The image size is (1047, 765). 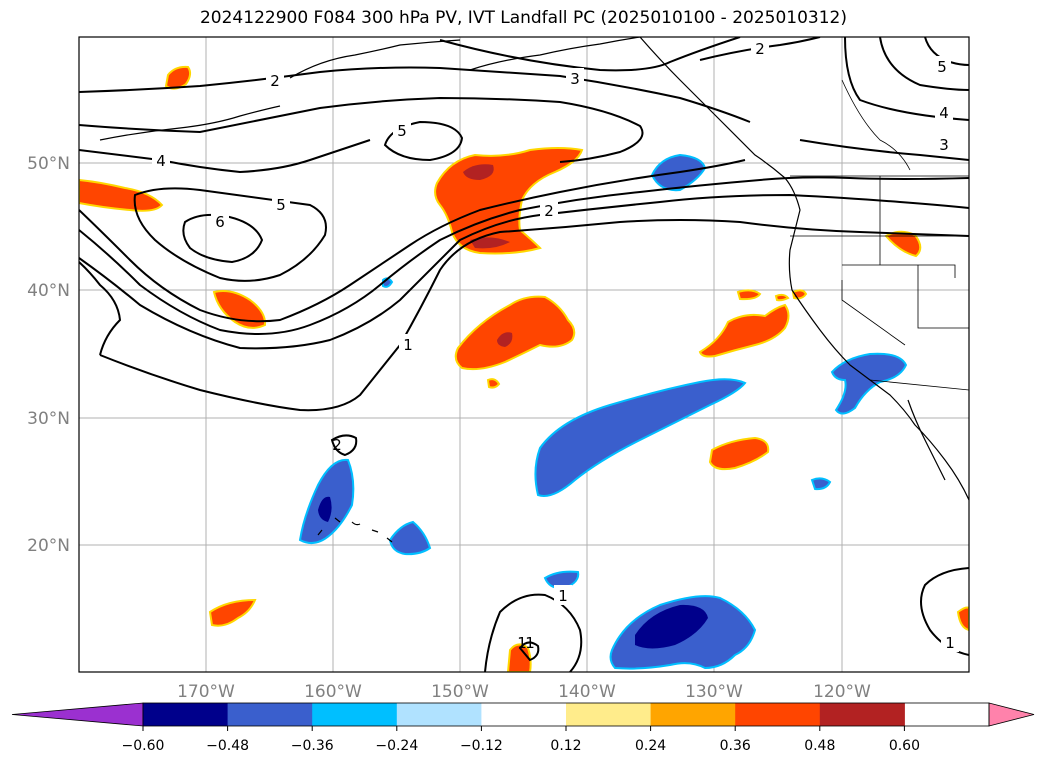 I want to click on colorbar-tick-label: 0.36, so click(x=735, y=746).